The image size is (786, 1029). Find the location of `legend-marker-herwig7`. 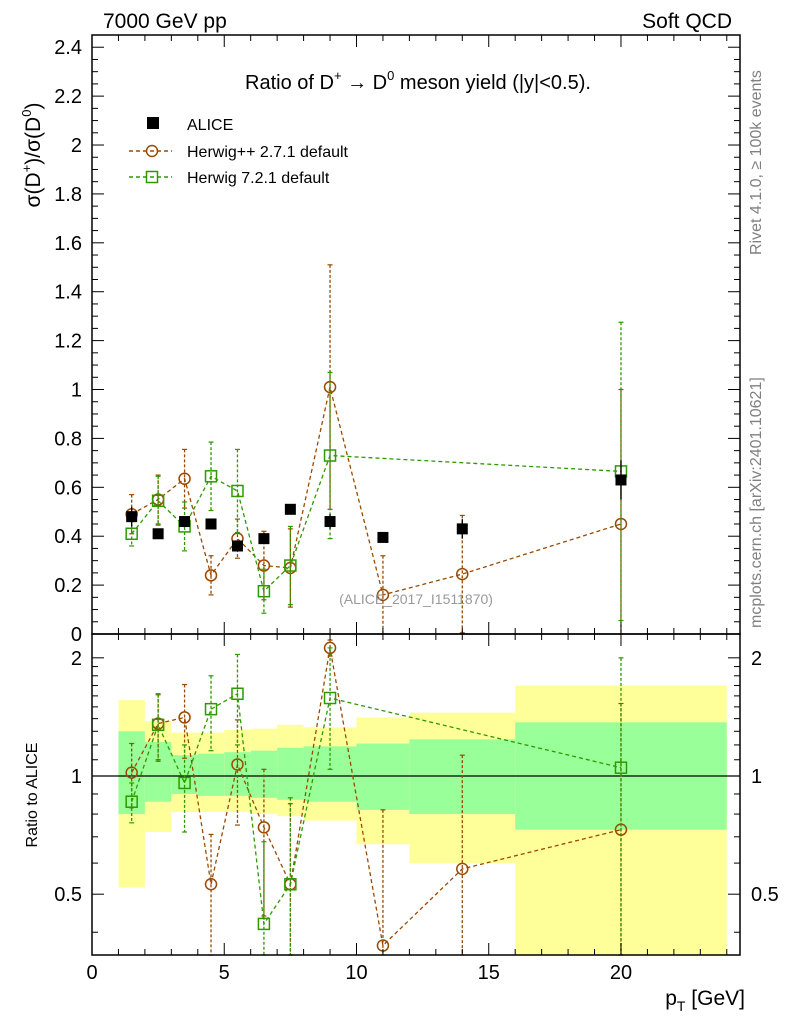

legend-marker-herwig7 is located at coordinates (152, 177).